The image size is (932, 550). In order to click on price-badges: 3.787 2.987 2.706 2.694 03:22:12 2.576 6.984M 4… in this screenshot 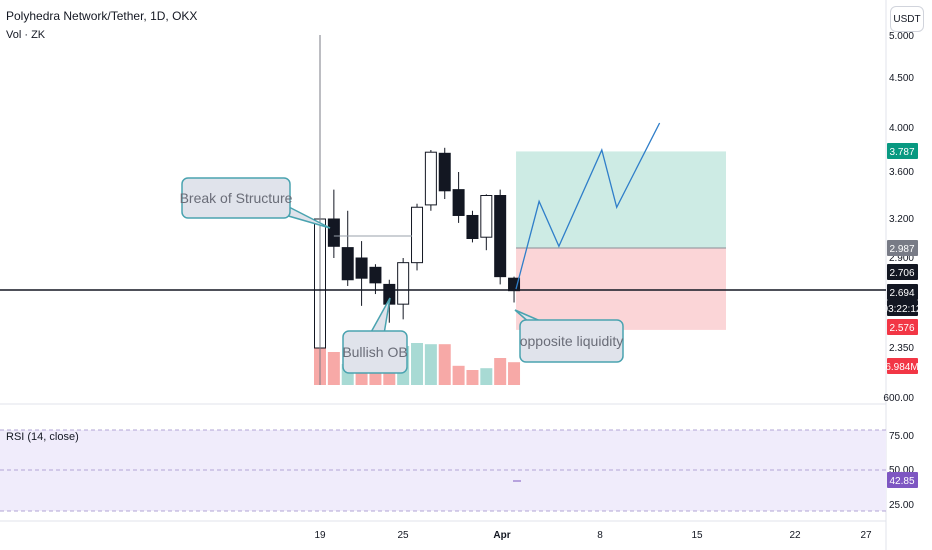, I will do `click(902, 315)`.